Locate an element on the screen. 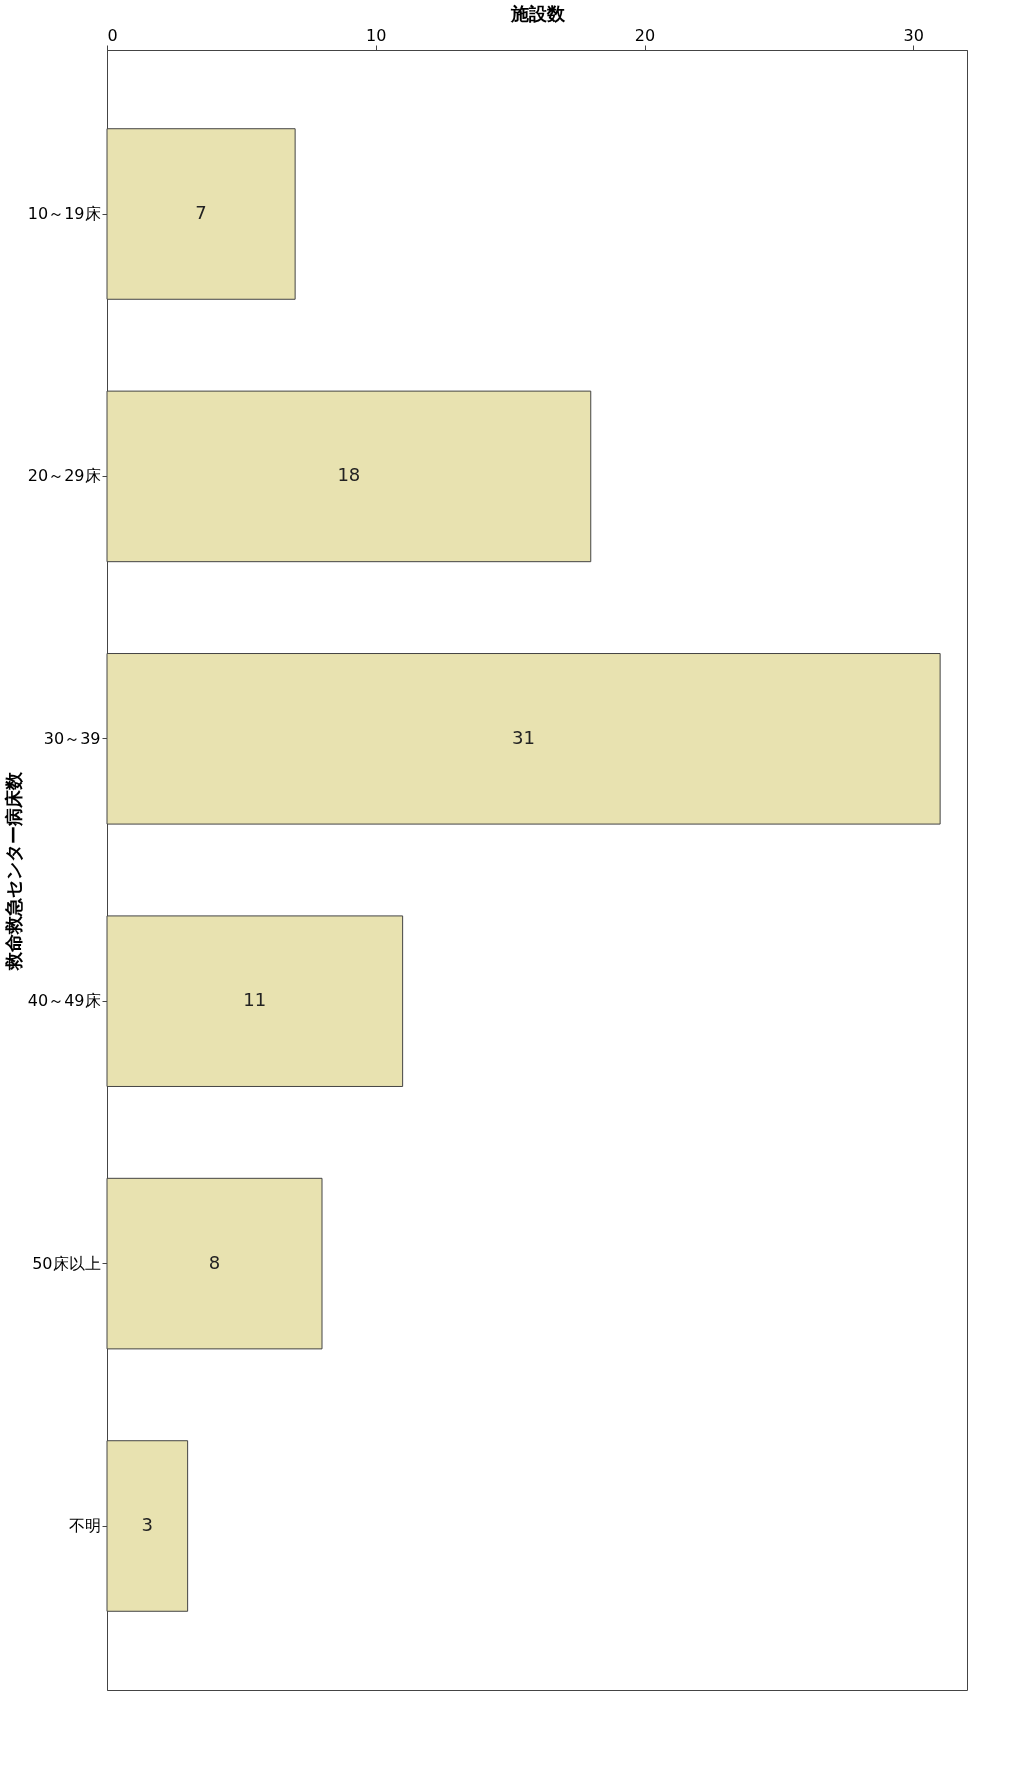 The width and height of the screenshot is (1019, 1789). y-tick-label: 50床以上 is located at coordinates (66, 1263).